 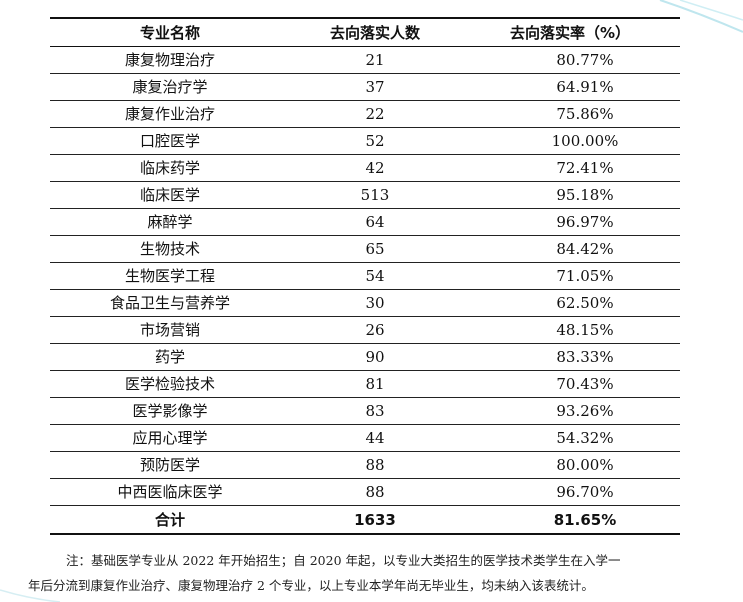 I want to click on table-row: 康复作业治疗 22 75.86%, so click(x=365, y=114).